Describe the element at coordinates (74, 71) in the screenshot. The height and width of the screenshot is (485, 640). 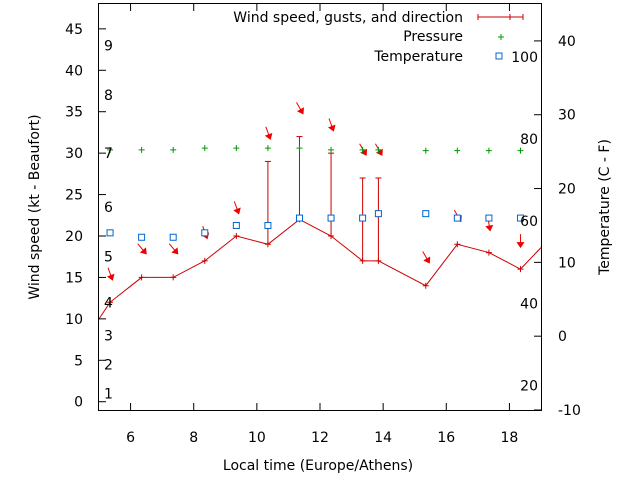
I see `y-left-tick-label: 40` at that location.